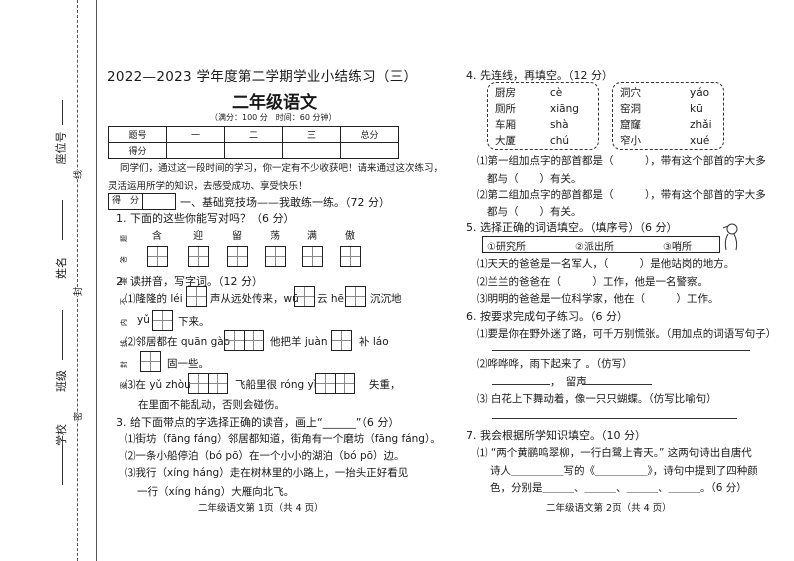  I want to click on word: 大厦, so click(505, 141).